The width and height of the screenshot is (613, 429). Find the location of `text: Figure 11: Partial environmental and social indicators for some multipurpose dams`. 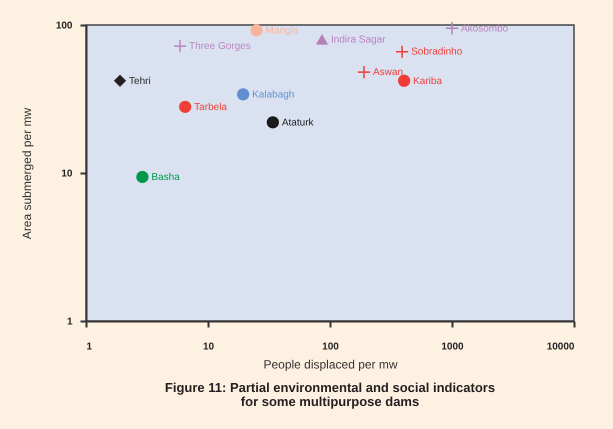

text: Figure 11: Partial environmental and social indicators for some multipurpose dams is located at coordinates (330, 394).